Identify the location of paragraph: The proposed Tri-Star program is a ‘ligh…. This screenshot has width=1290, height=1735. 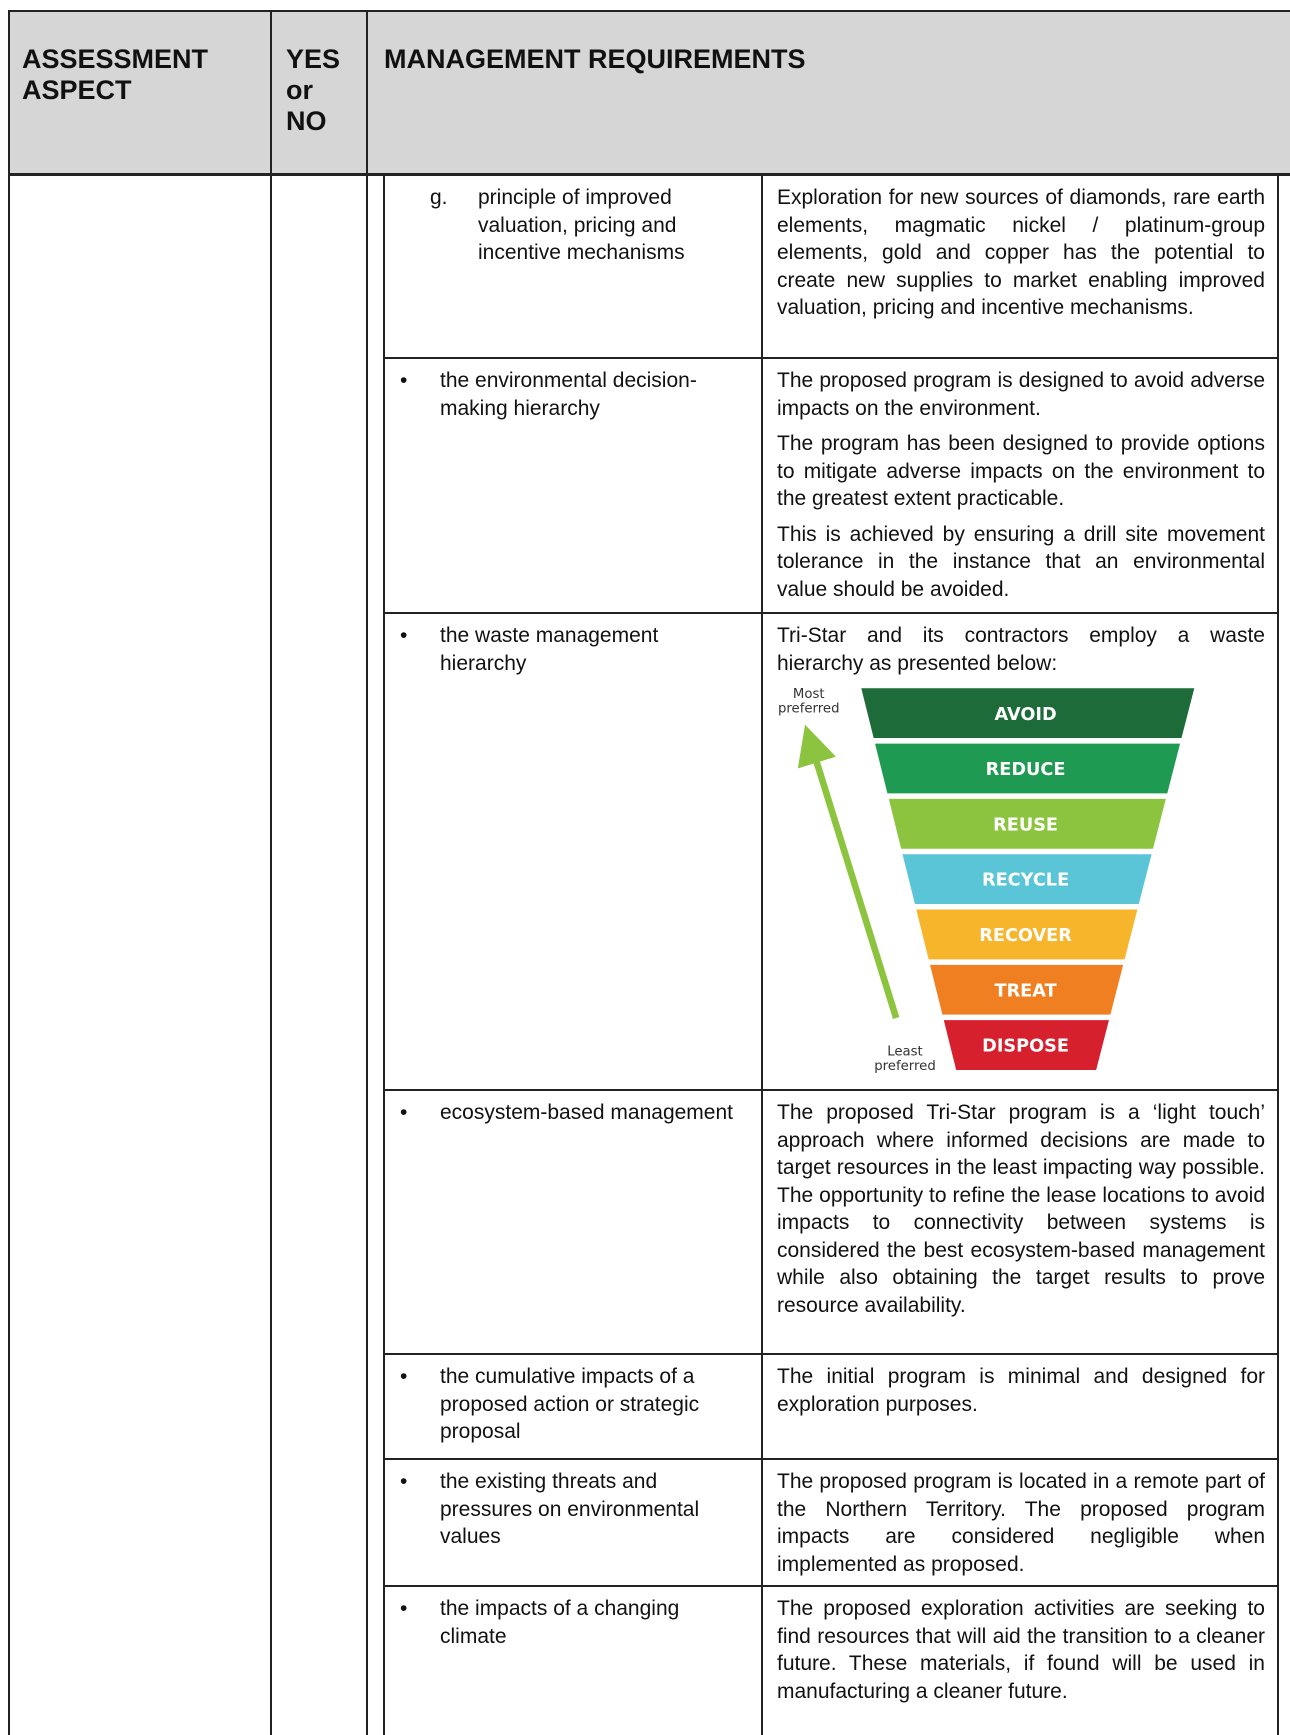
(1021, 1209).